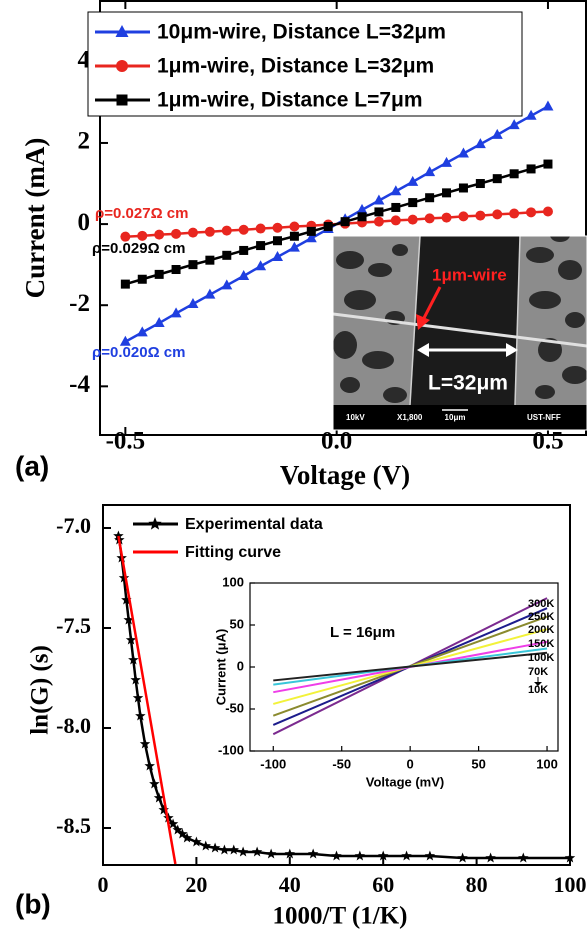 This screenshot has width=587, height=938. What do you see at coordinates (541, 644) in the screenshot?
I see `series-label: 150K` at bounding box center [541, 644].